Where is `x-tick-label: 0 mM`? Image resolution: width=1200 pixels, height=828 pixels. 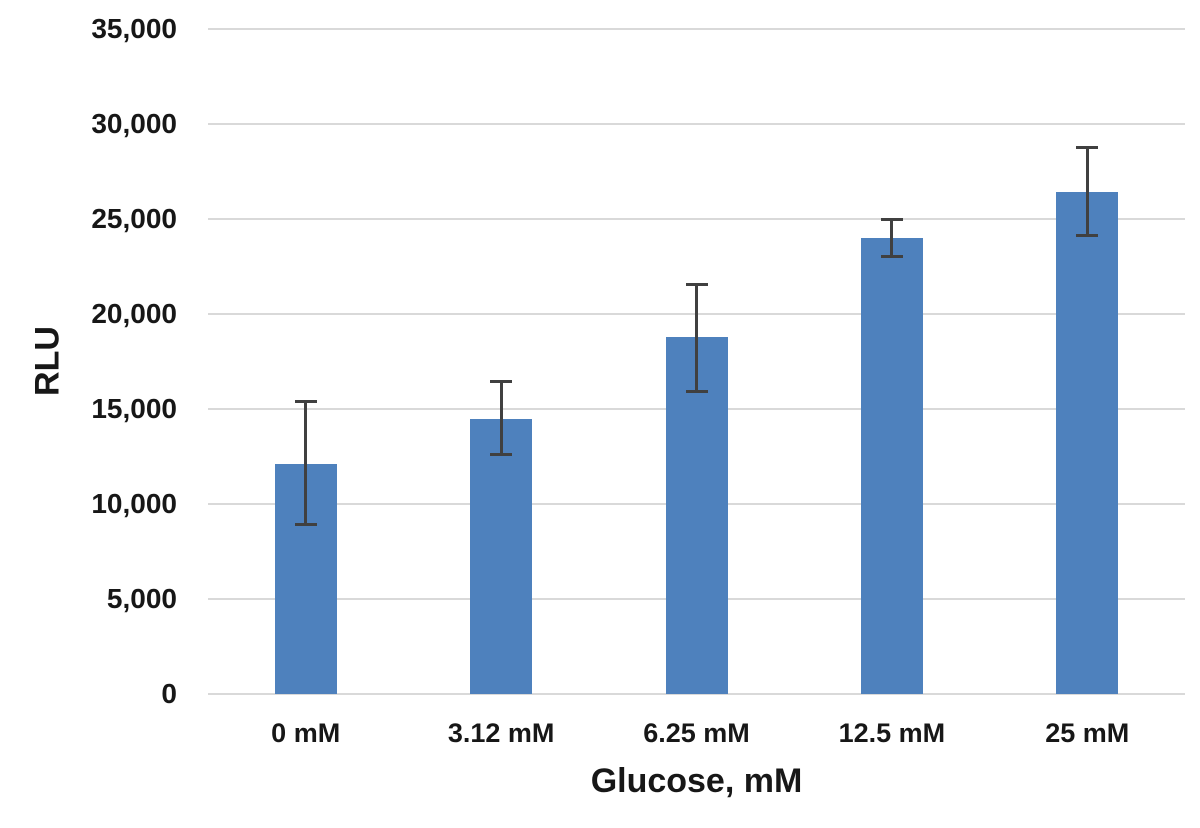
x-tick-label: 0 mM is located at coordinates (306, 733).